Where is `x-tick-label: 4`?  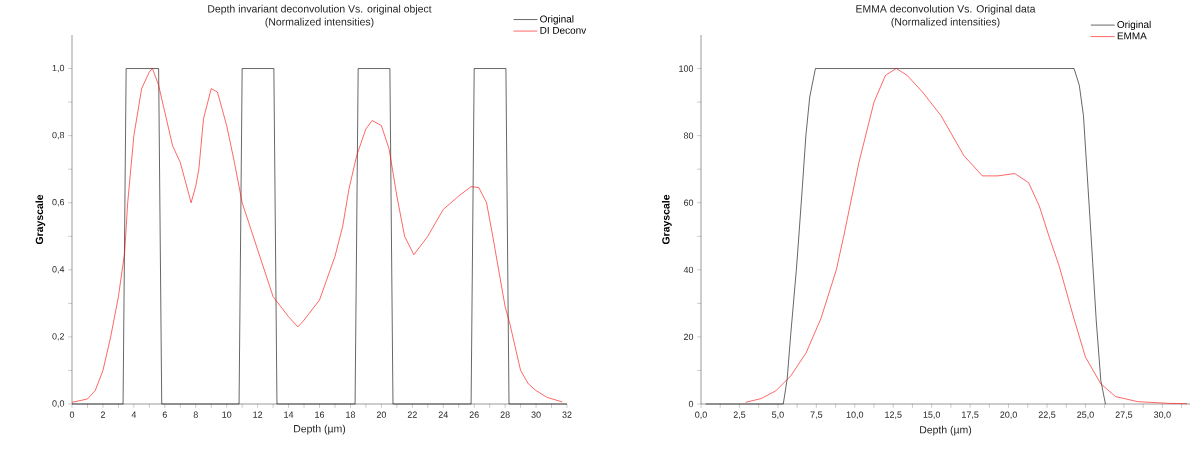
x-tick-label: 4 is located at coordinates (134, 414).